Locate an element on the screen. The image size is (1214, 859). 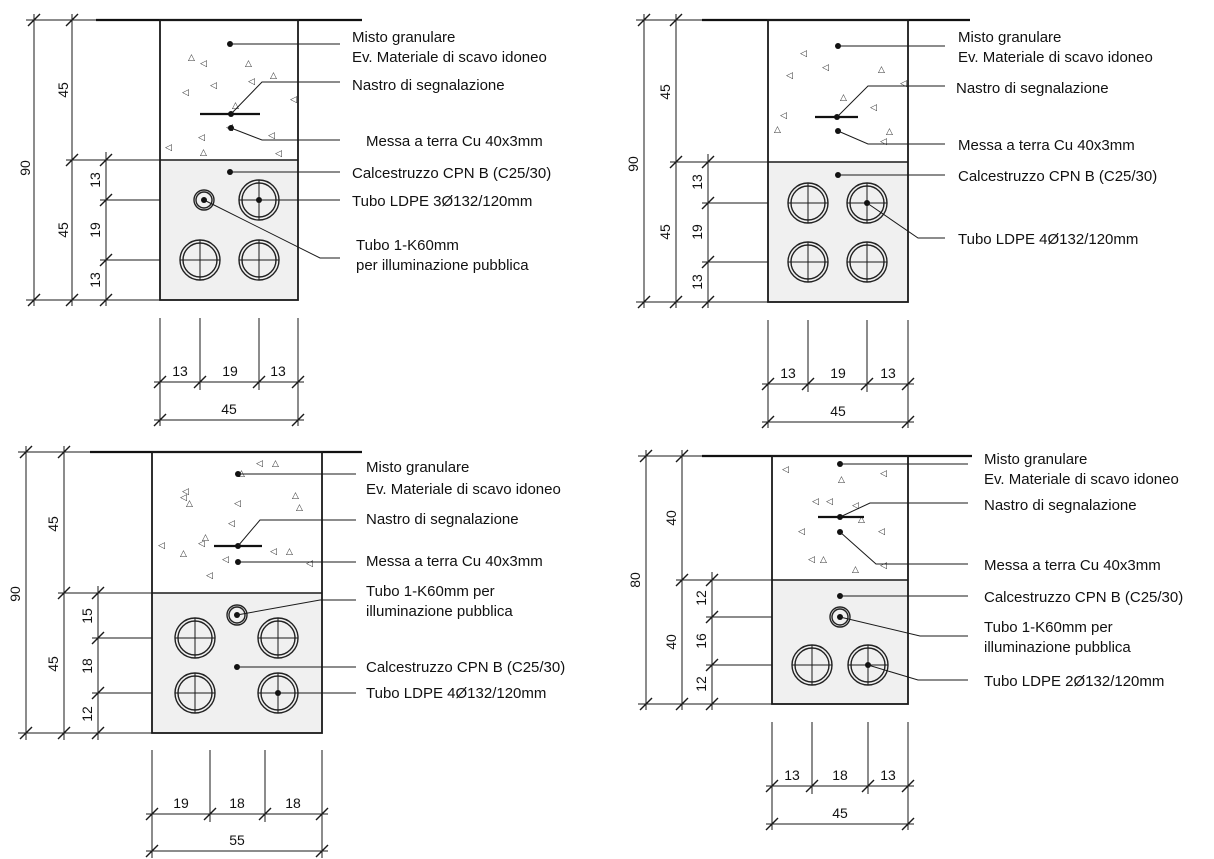
dim-v3: 12 is located at coordinates (701, 684).